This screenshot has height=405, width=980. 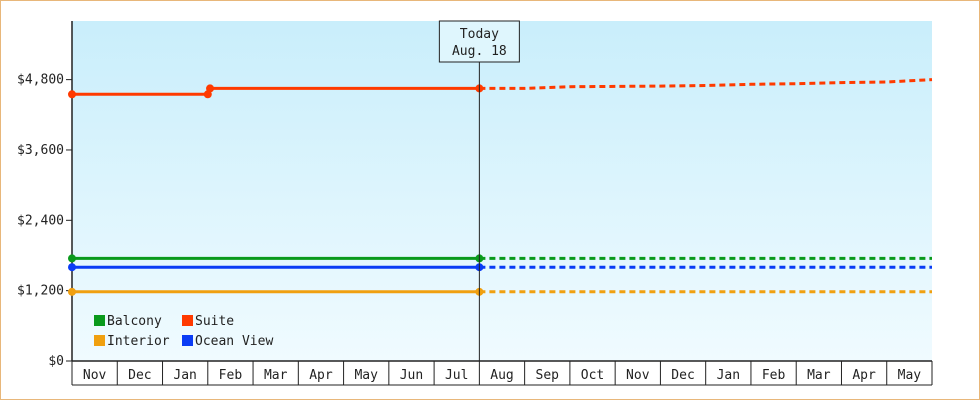 I want to click on legend: Balcony Suite Interior Ocean View, so click(x=183, y=331).